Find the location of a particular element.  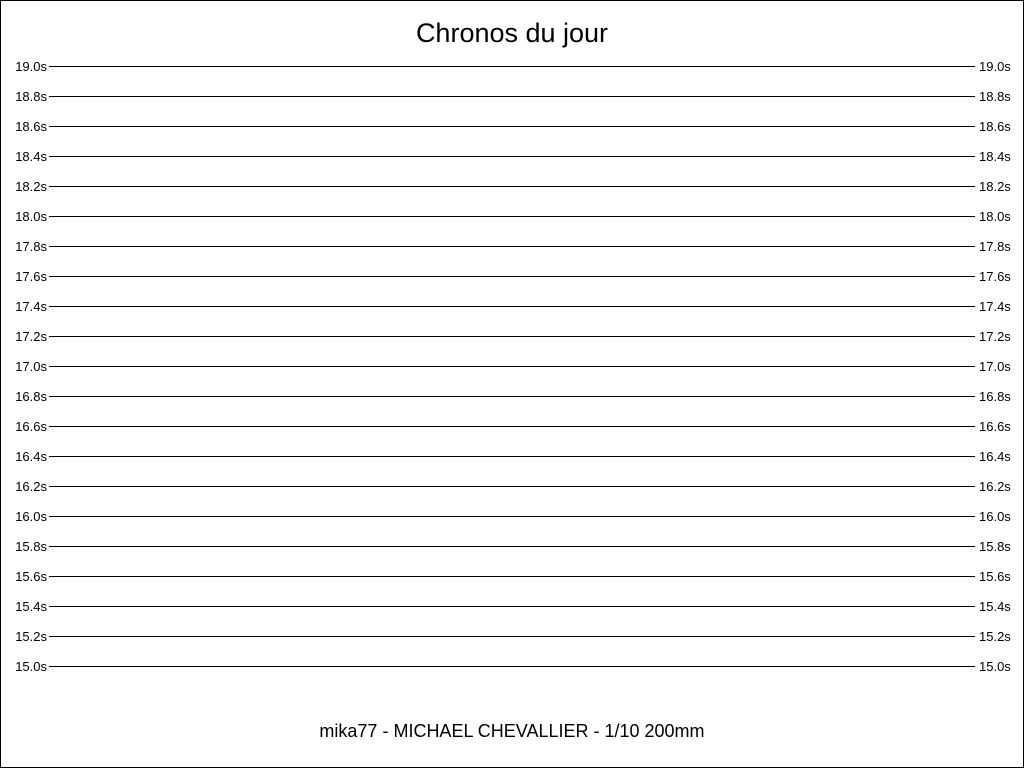

y-tick-label-left: 16.6s is located at coordinates (31, 426).